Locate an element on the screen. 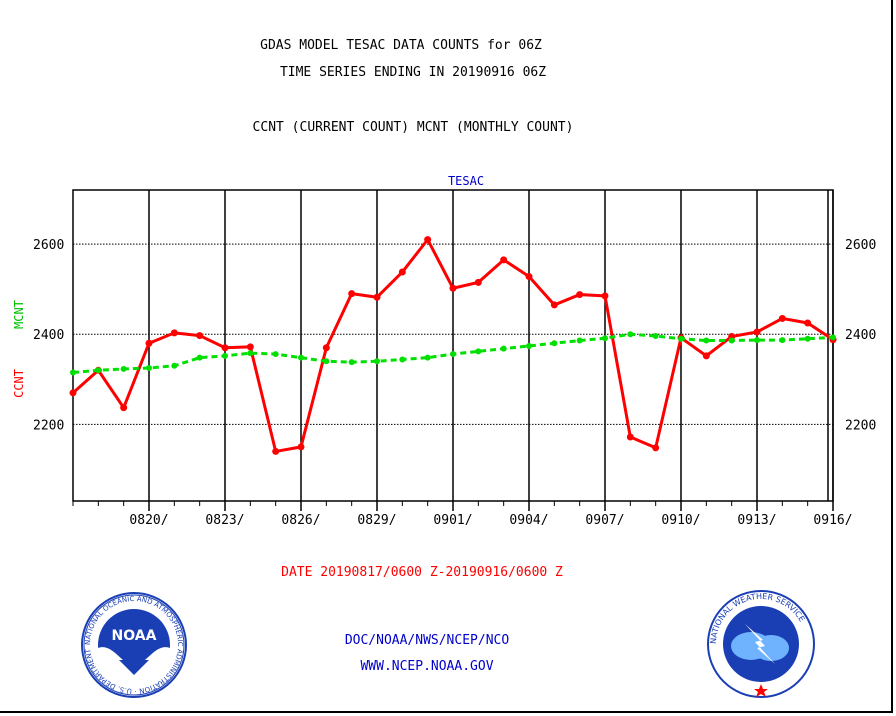 Image resolution: width=896 pixels, height=716 pixels. x-tick-label: 0901/ is located at coordinates (452, 520).